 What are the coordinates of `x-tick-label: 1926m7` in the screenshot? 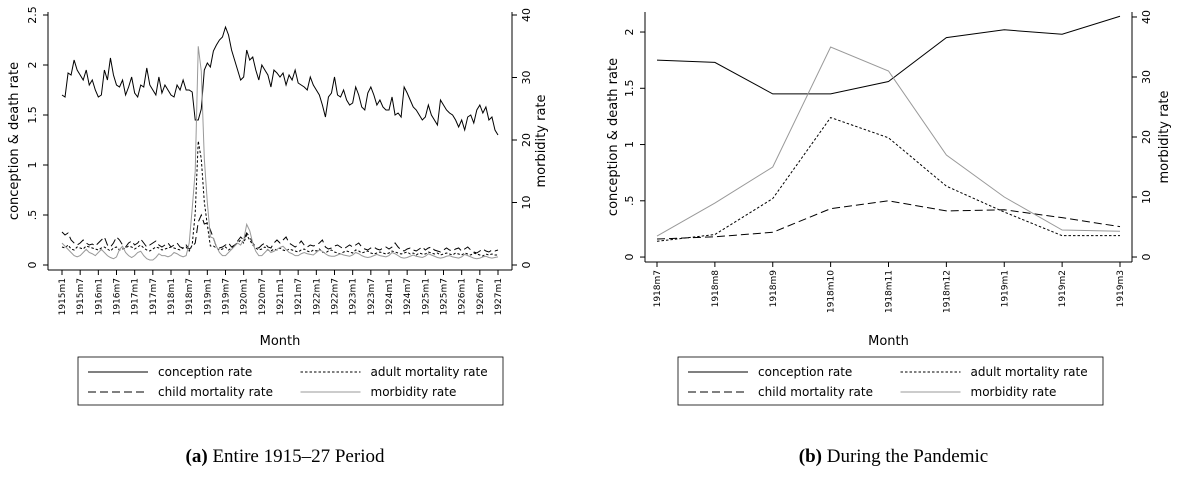 It's located at (481, 296).